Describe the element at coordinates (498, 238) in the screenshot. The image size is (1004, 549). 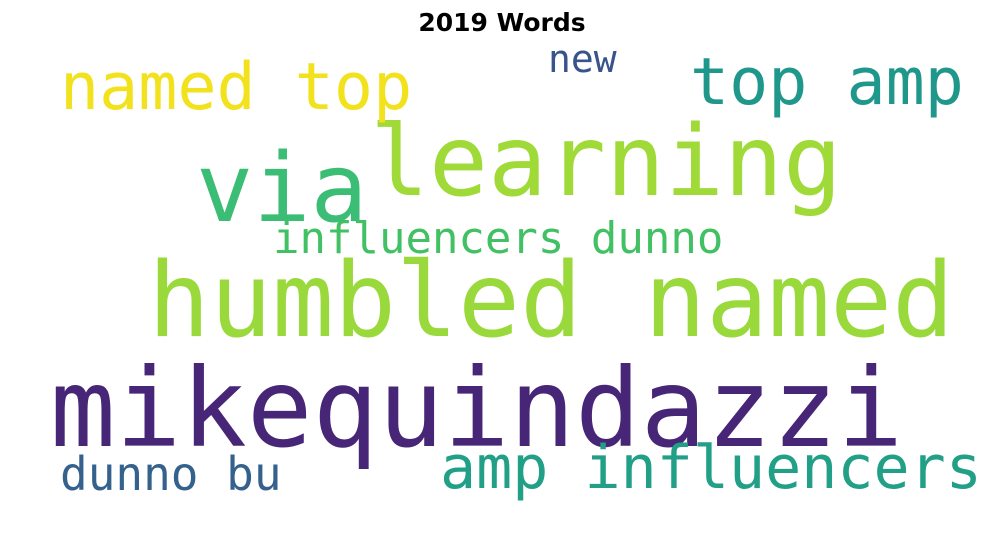
I see `word-cloud-word: influencers dunno` at that location.